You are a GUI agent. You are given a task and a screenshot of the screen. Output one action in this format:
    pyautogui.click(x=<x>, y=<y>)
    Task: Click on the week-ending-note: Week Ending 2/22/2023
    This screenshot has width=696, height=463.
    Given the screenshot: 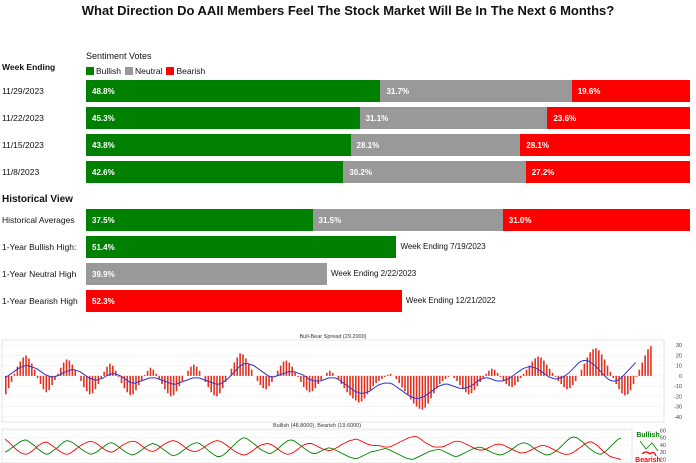 What is the action you would take?
    pyautogui.click(x=373, y=273)
    